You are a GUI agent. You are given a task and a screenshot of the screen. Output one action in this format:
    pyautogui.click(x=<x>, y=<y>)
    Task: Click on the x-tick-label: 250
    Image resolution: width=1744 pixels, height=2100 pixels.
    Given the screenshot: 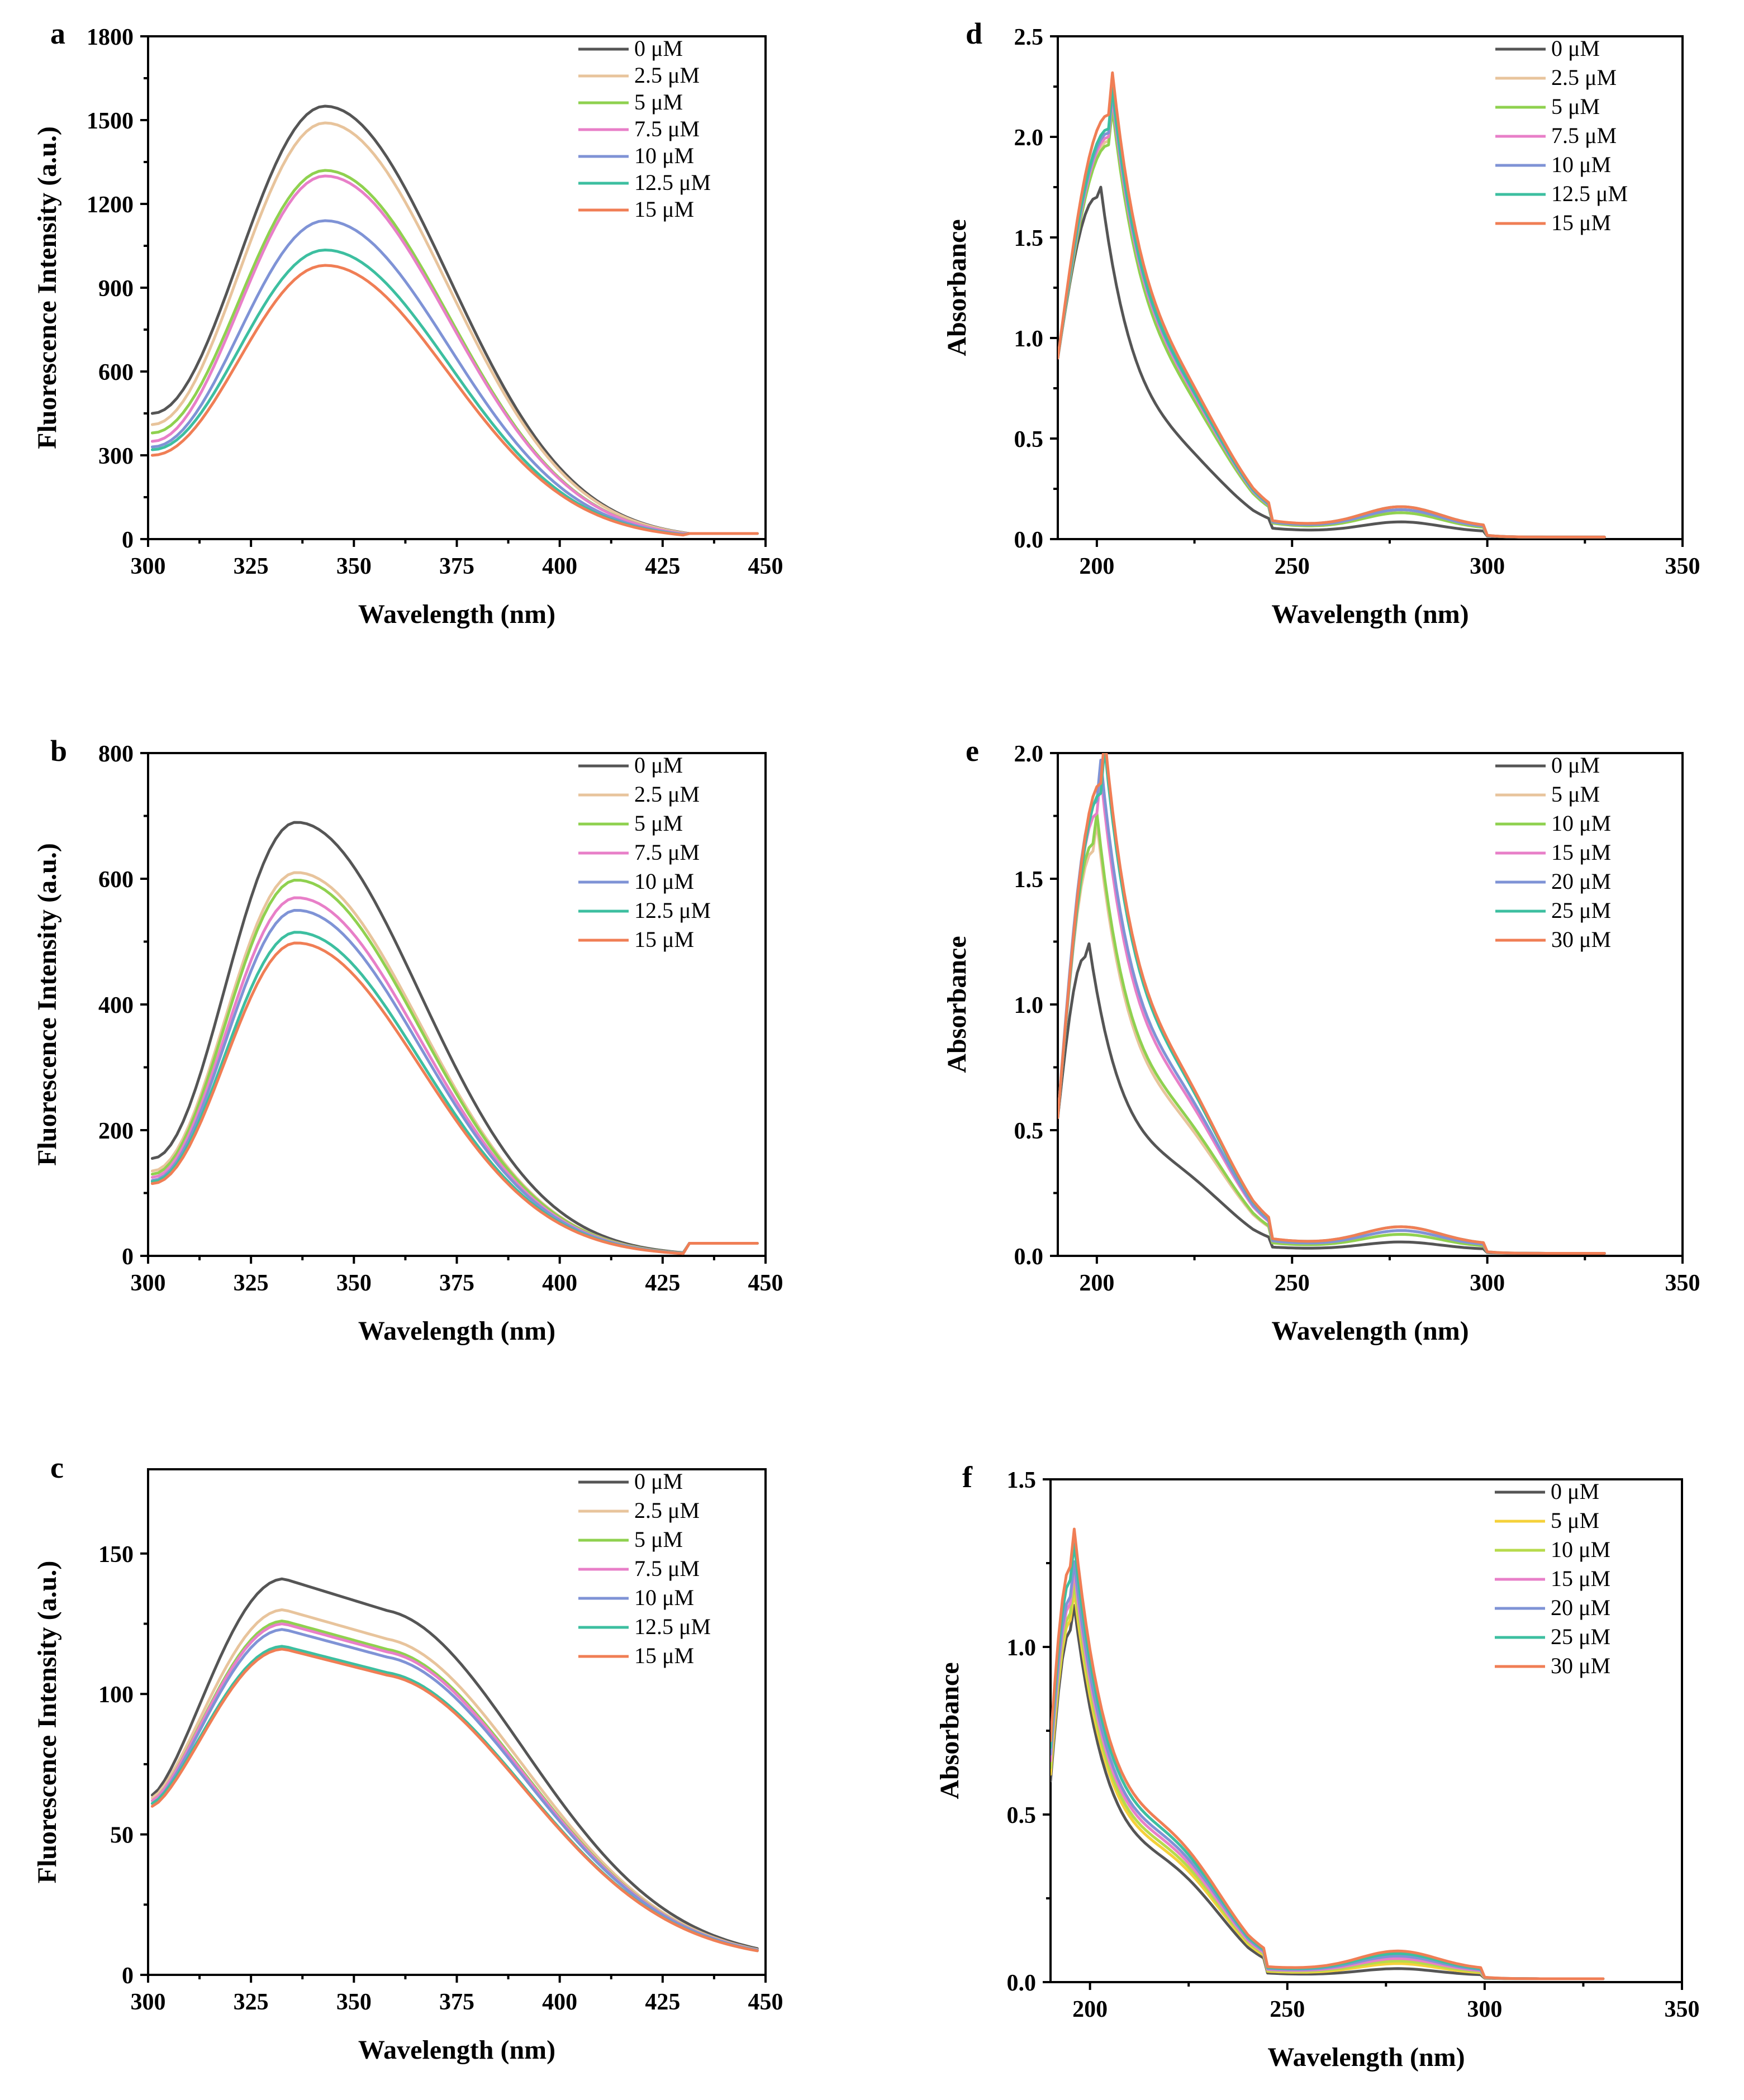 What is the action you would take?
    pyautogui.click(x=1292, y=1283)
    